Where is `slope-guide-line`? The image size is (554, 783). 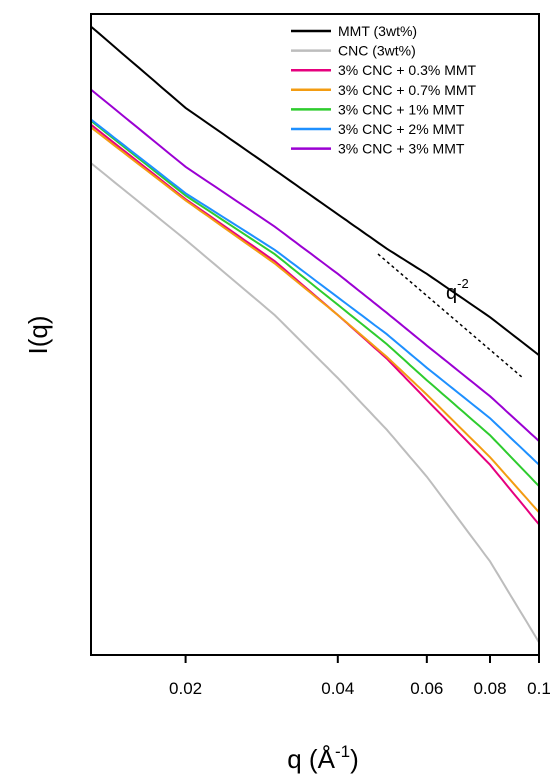 slope-guide-line is located at coordinates (450, 316).